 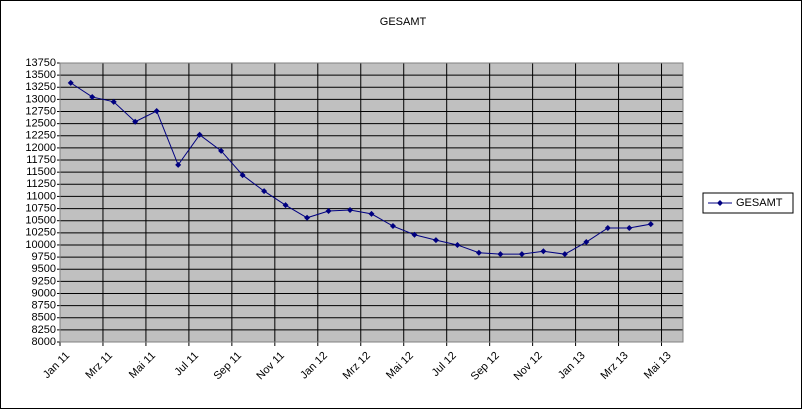 I want to click on y-tick-label: 12500, so click(x=40, y=124).